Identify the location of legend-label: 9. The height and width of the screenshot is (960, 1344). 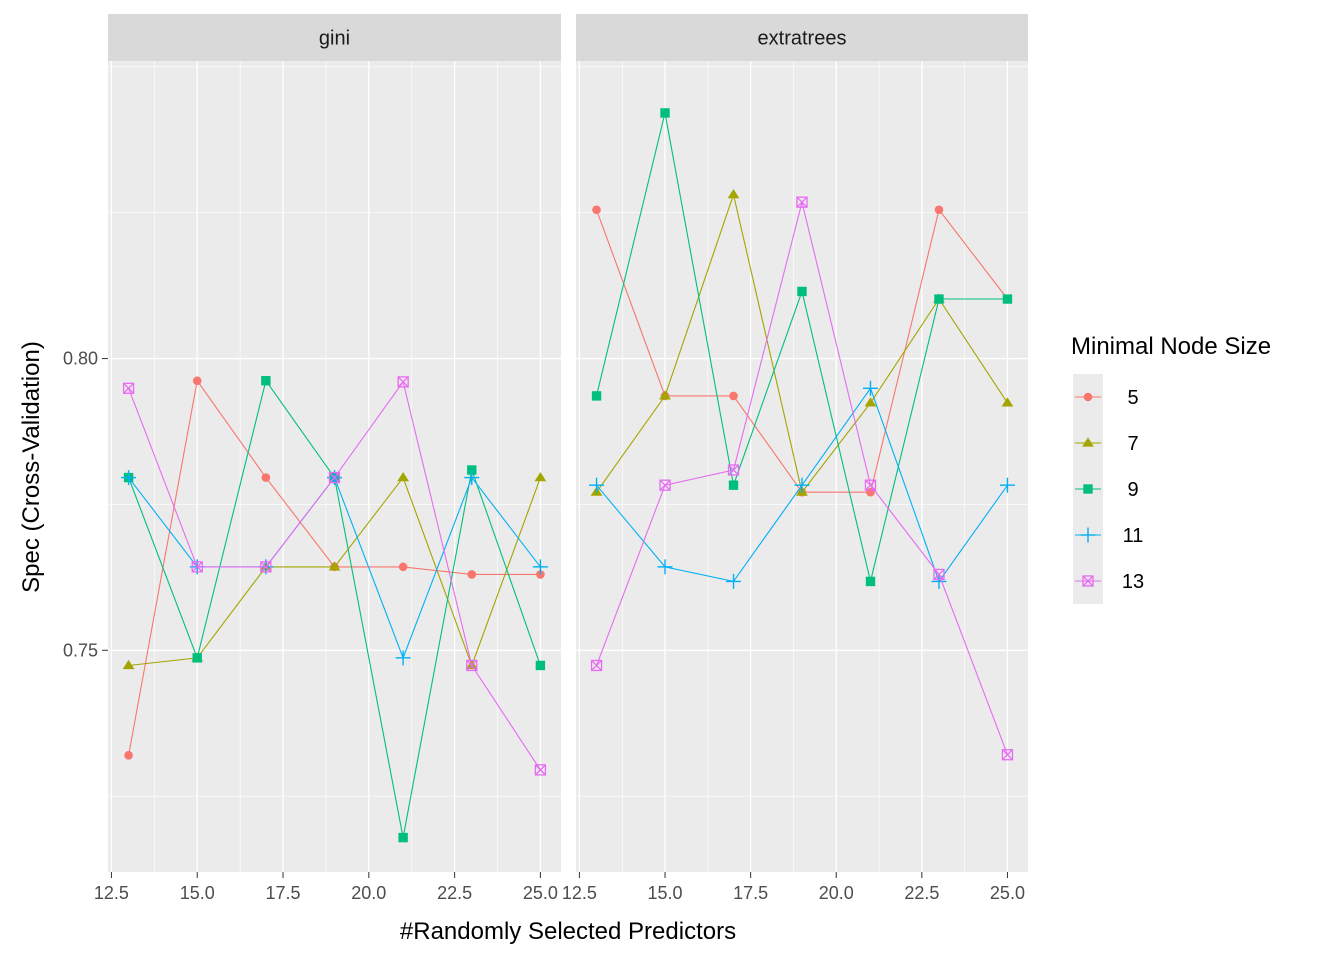
(1132, 490).